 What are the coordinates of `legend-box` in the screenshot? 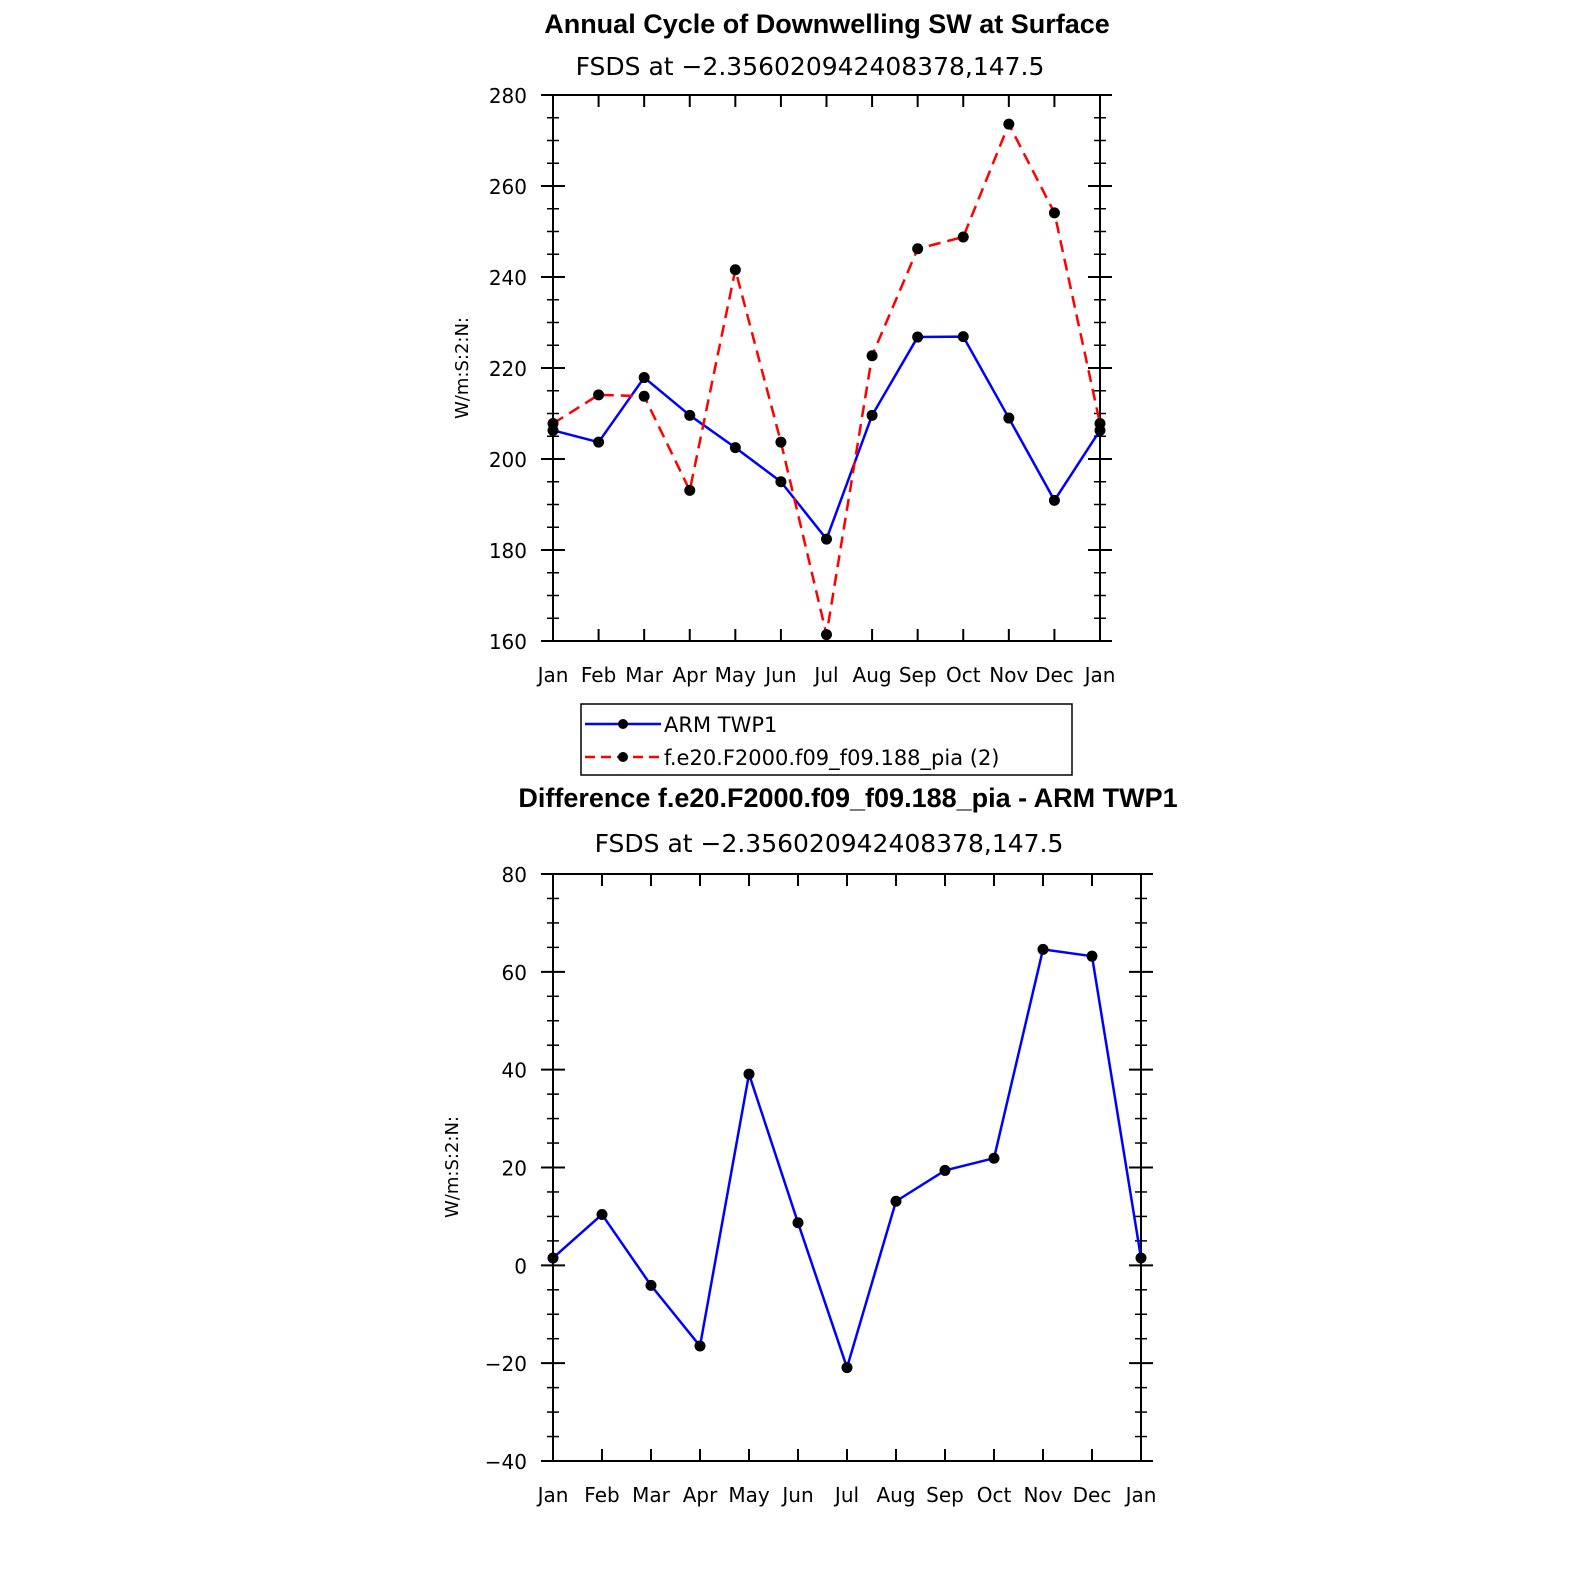 It's located at (826, 739).